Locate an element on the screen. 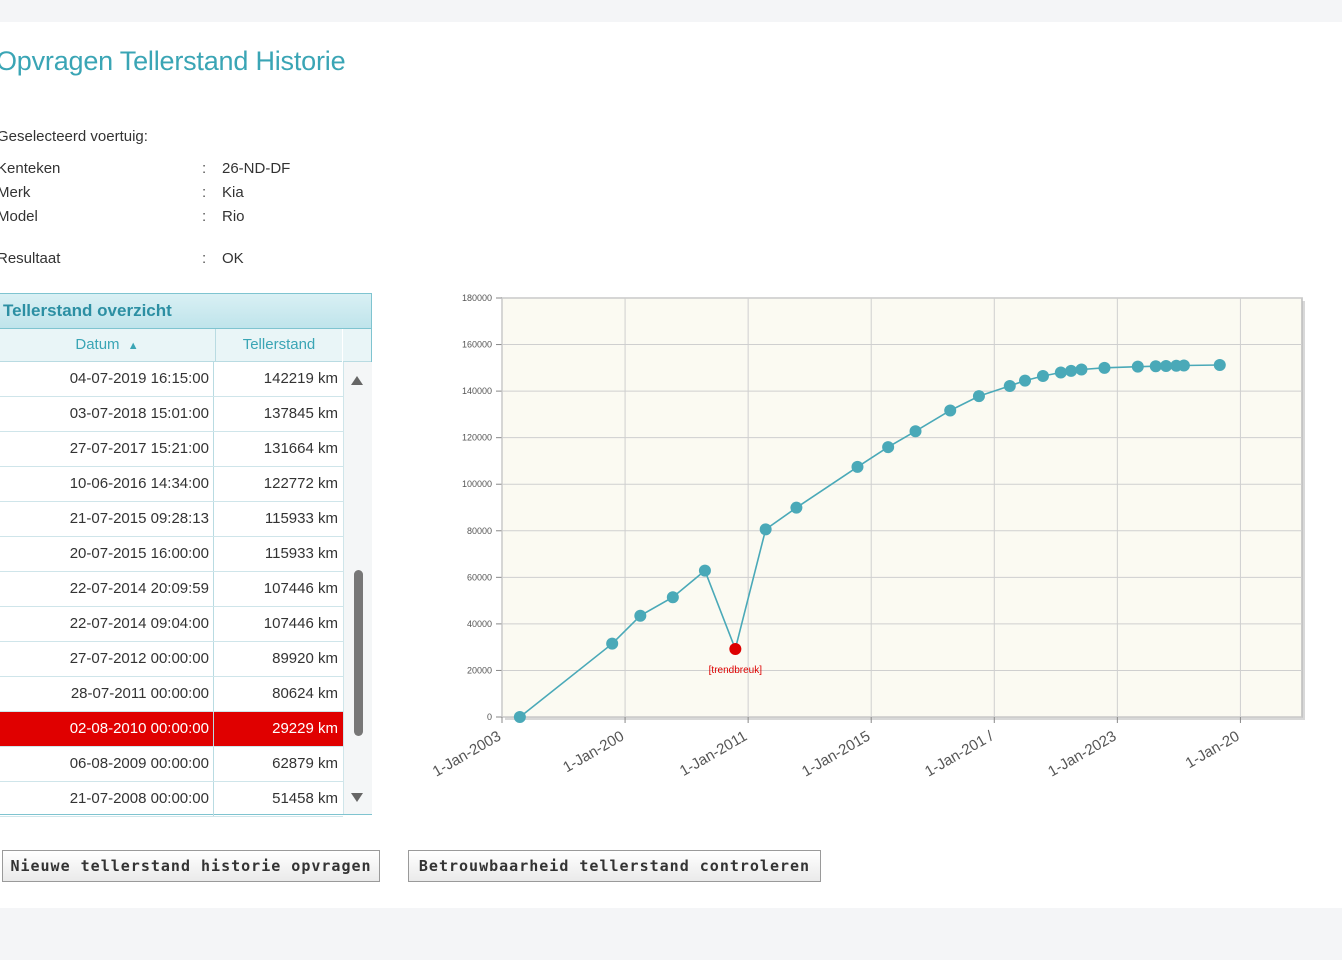 The image size is (1342, 960). new-history-button: Nieuwe tellerstand historie opvragen is located at coordinates (191, 866).